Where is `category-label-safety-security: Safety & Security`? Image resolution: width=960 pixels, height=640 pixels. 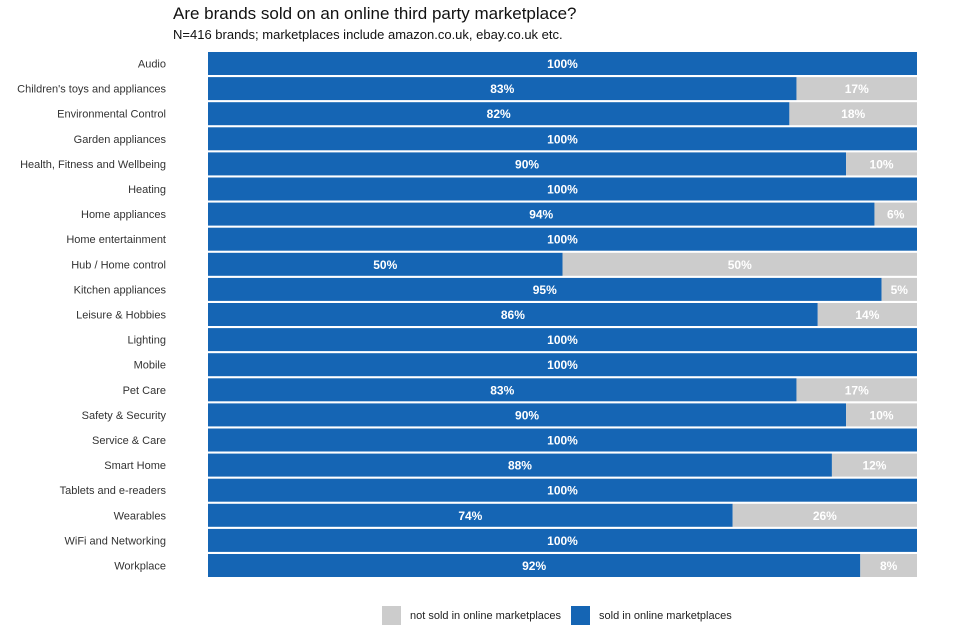 category-label-safety-security: Safety & Security is located at coordinates (124, 416).